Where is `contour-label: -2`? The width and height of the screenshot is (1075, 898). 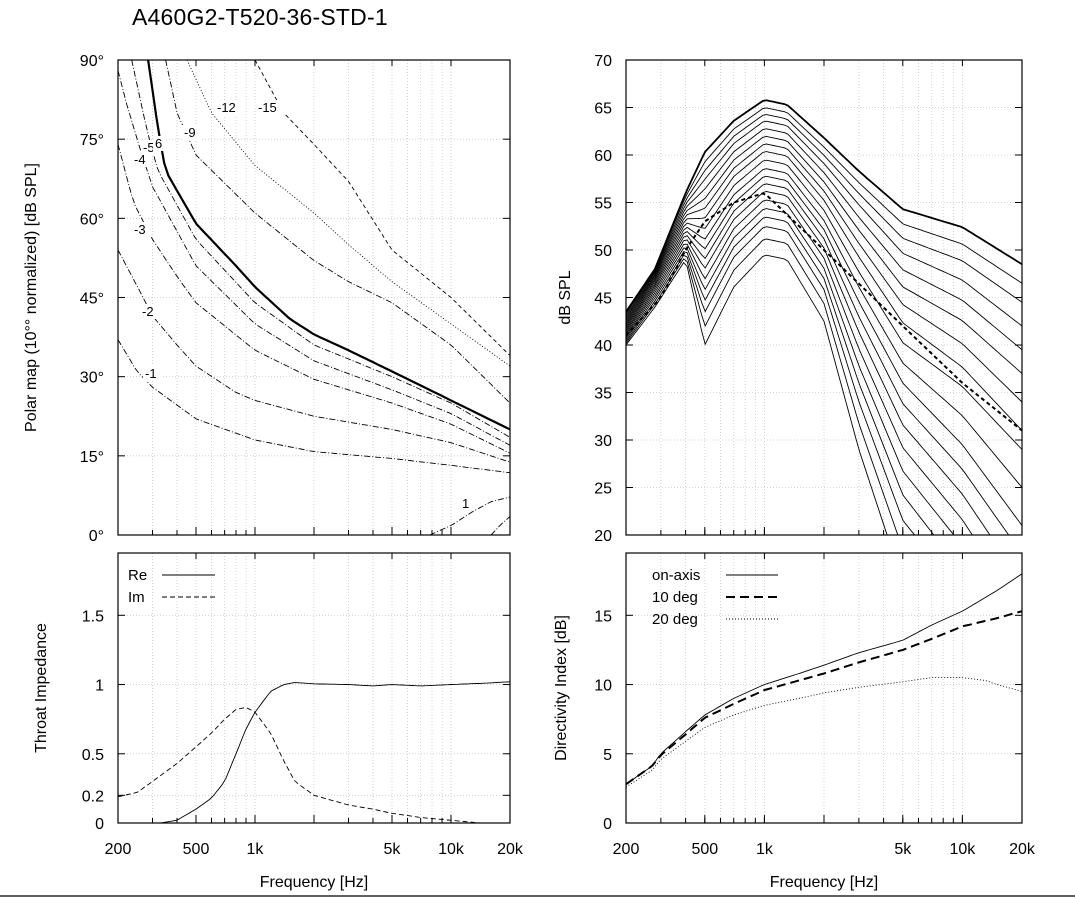 contour-label: -2 is located at coordinates (148, 311).